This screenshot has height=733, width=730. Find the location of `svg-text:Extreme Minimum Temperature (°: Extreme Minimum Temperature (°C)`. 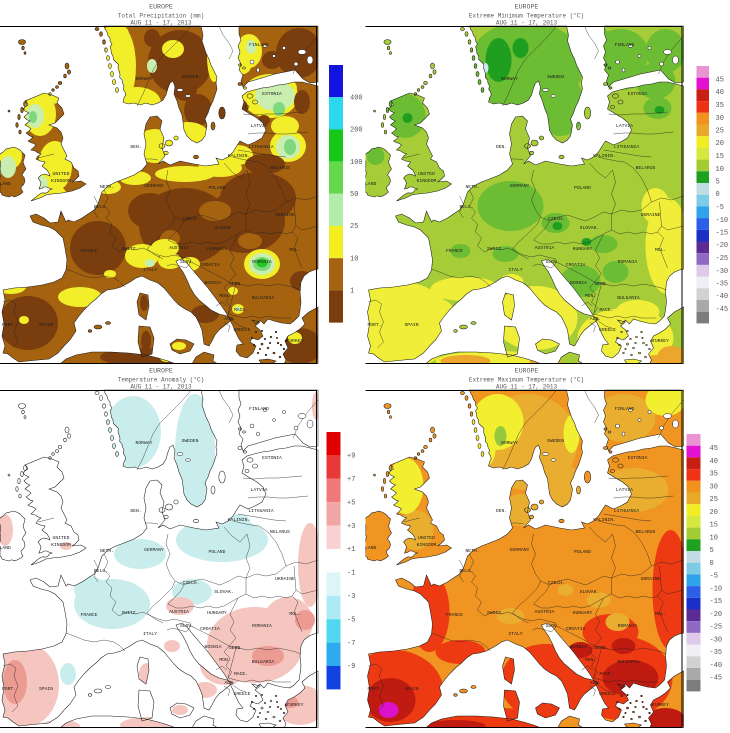

svg-text:Extreme Minimum Temperature (°: Extreme Minimum Temperature (°C) is located at coordinates (526, 16).